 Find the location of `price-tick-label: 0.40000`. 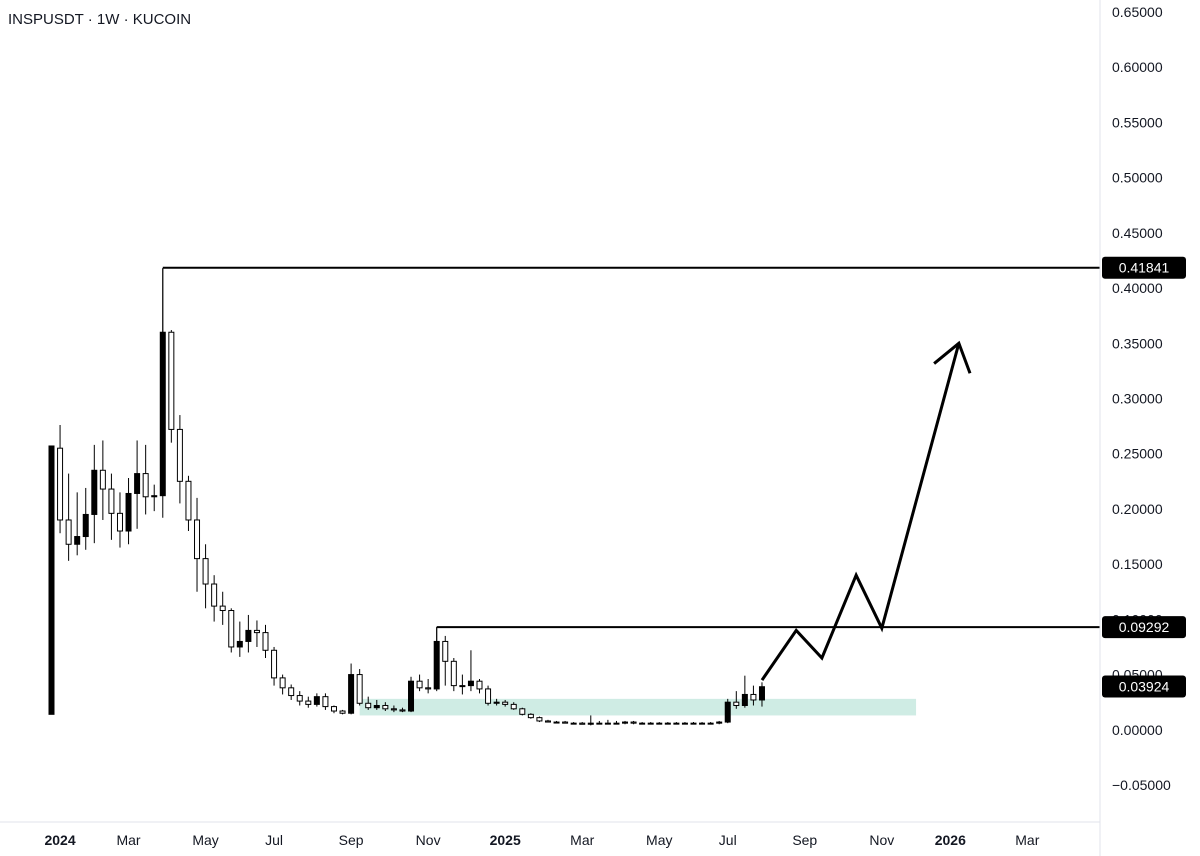

price-tick-label: 0.40000 is located at coordinates (1137, 288).